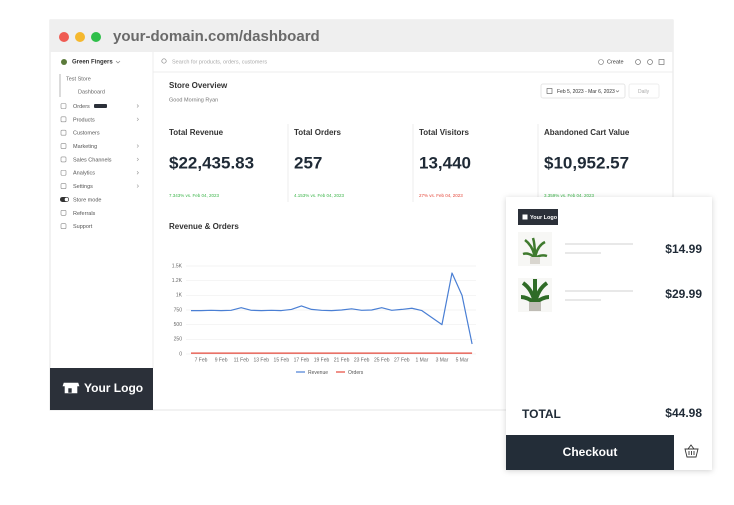 This screenshot has height=505, width=734. I want to click on item-price: $14.99, so click(683, 249).